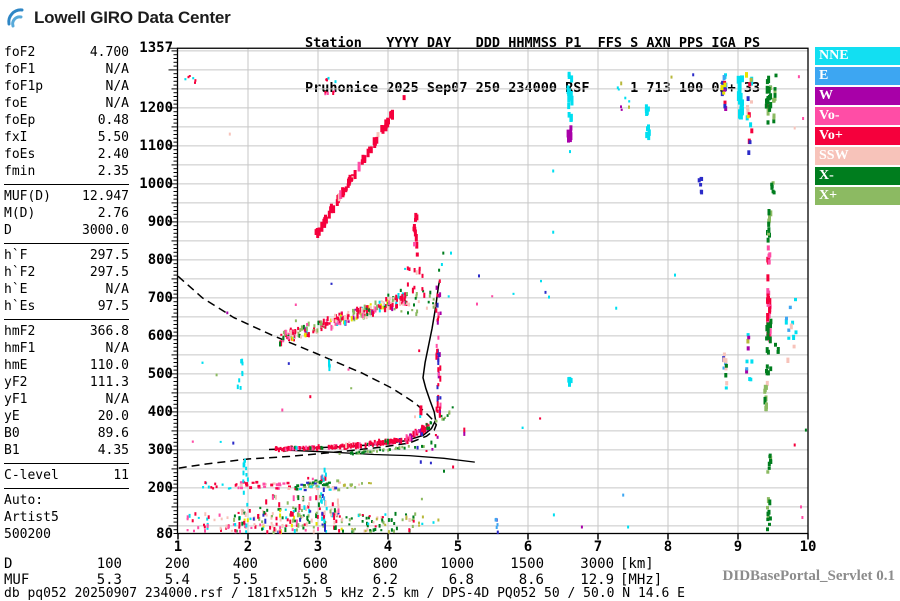  What do you see at coordinates (109, 382) in the screenshot?
I see `param-value: 111.3` at bounding box center [109, 382].